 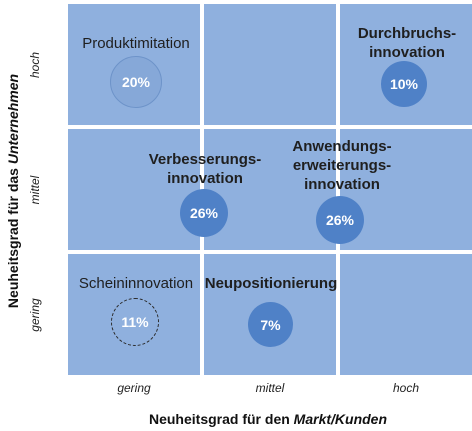 I want to click on verbesserung-label-line1: Verbesserungs-, so click(x=205, y=159).